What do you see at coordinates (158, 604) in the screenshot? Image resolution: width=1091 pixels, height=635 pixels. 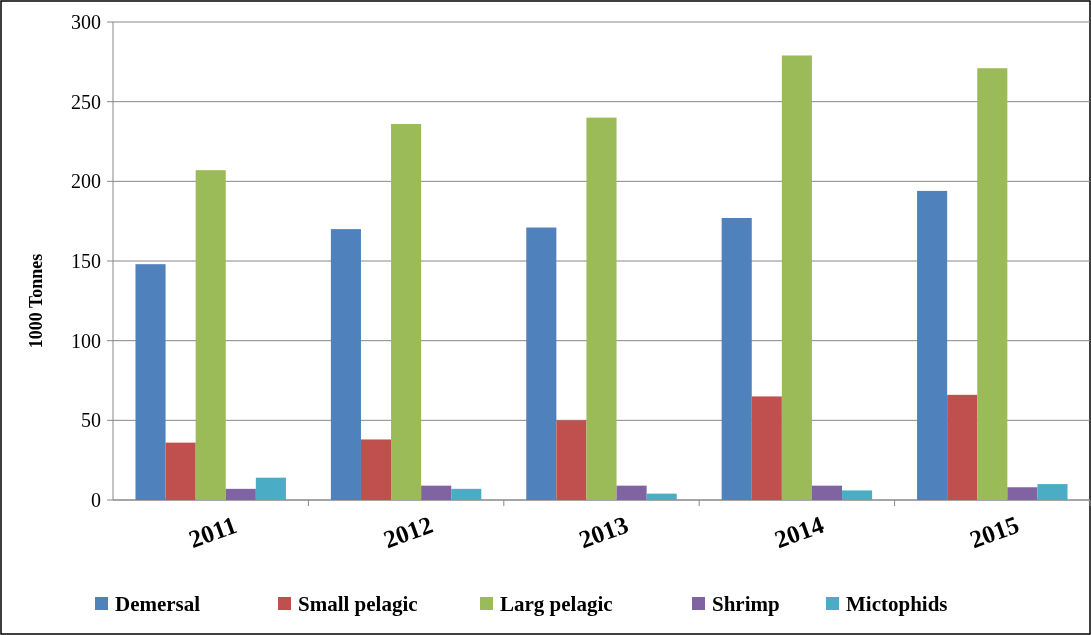 I see `legend-label: Demersal` at bounding box center [158, 604].